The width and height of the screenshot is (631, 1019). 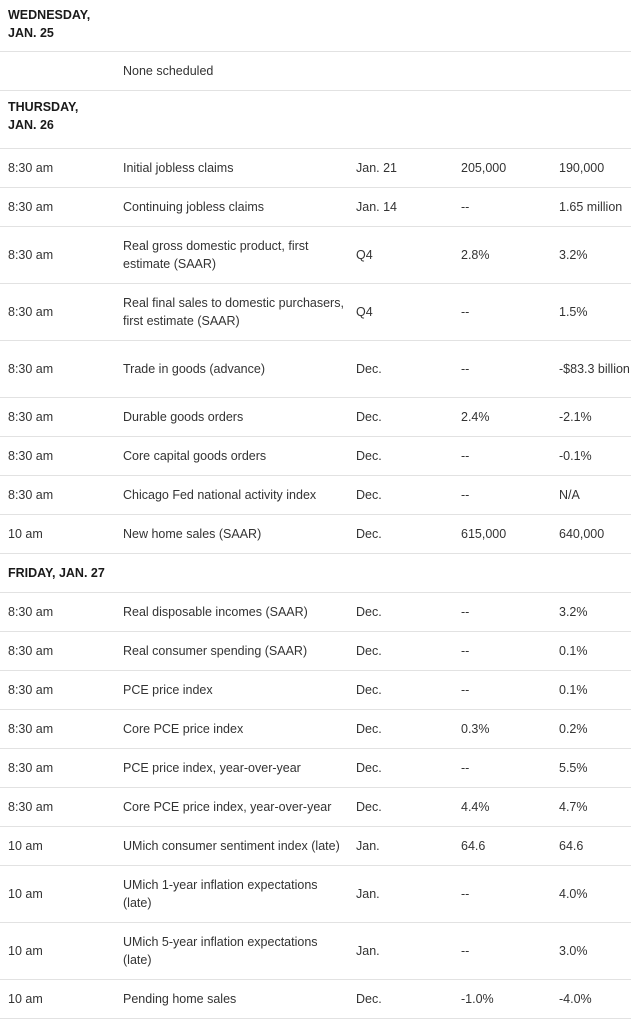 What do you see at coordinates (231, 999) in the screenshot?
I see `event-cell: Pending home sales` at bounding box center [231, 999].